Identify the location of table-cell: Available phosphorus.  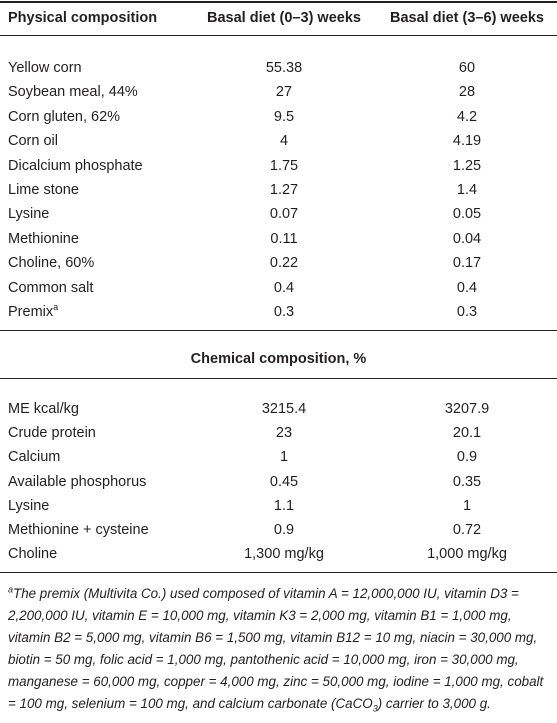
(77, 481).